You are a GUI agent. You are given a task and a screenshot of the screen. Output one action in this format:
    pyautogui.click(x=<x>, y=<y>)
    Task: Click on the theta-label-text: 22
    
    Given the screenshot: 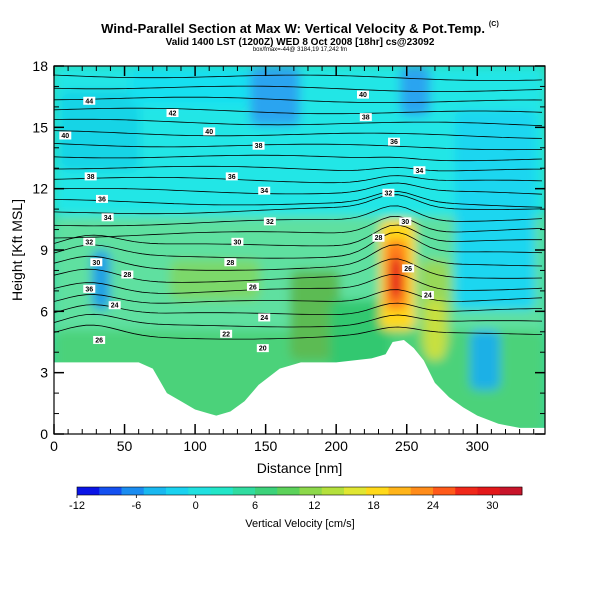 What is the action you would take?
    pyautogui.click(x=226, y=334)
    